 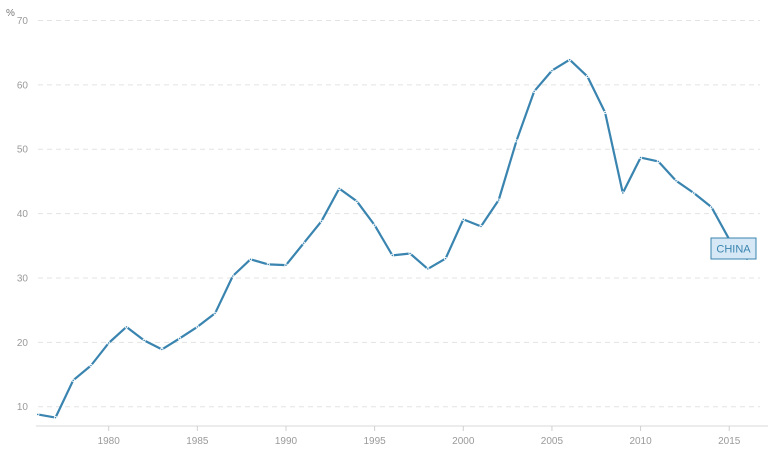 I want to click on y-tick-label: 10, so click(x=23, y=407).